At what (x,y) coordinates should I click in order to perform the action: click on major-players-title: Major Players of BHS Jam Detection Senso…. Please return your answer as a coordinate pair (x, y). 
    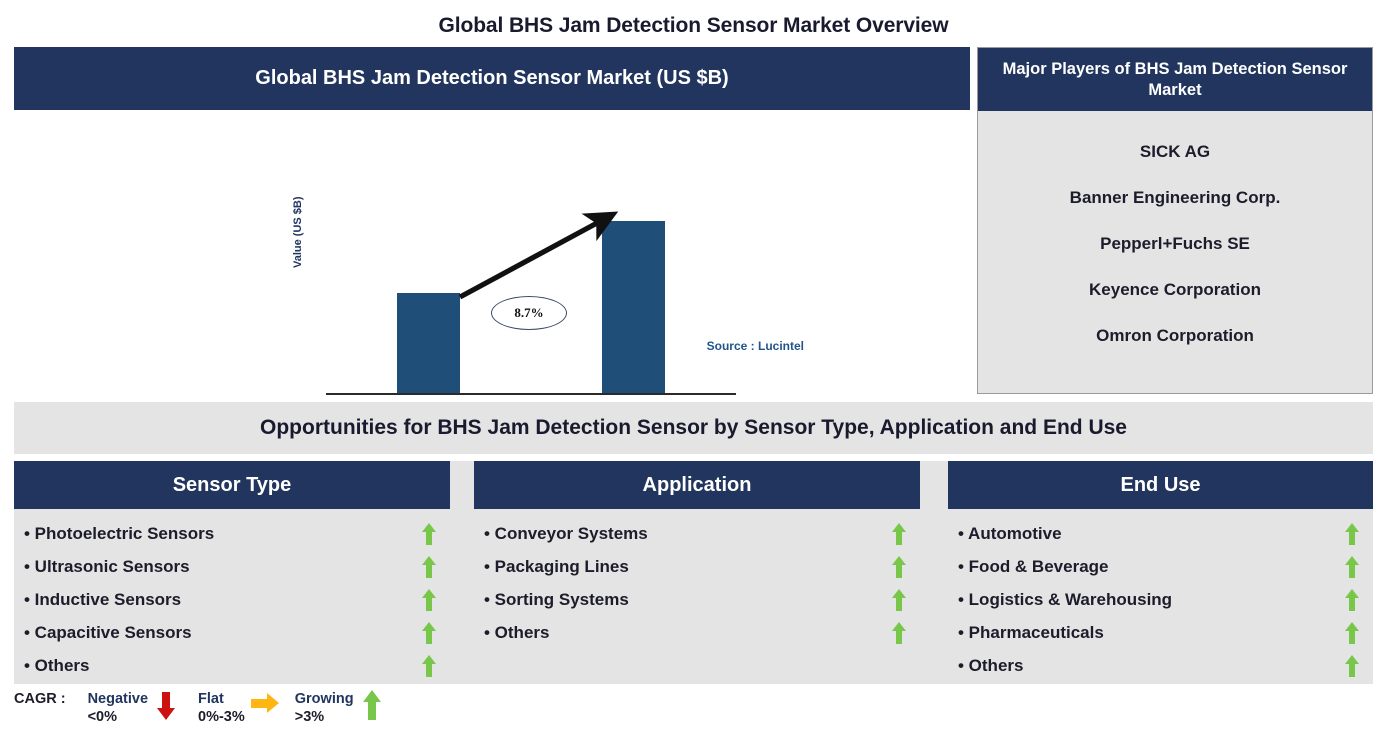
    Looking at the image, I should click on (1175, 79).